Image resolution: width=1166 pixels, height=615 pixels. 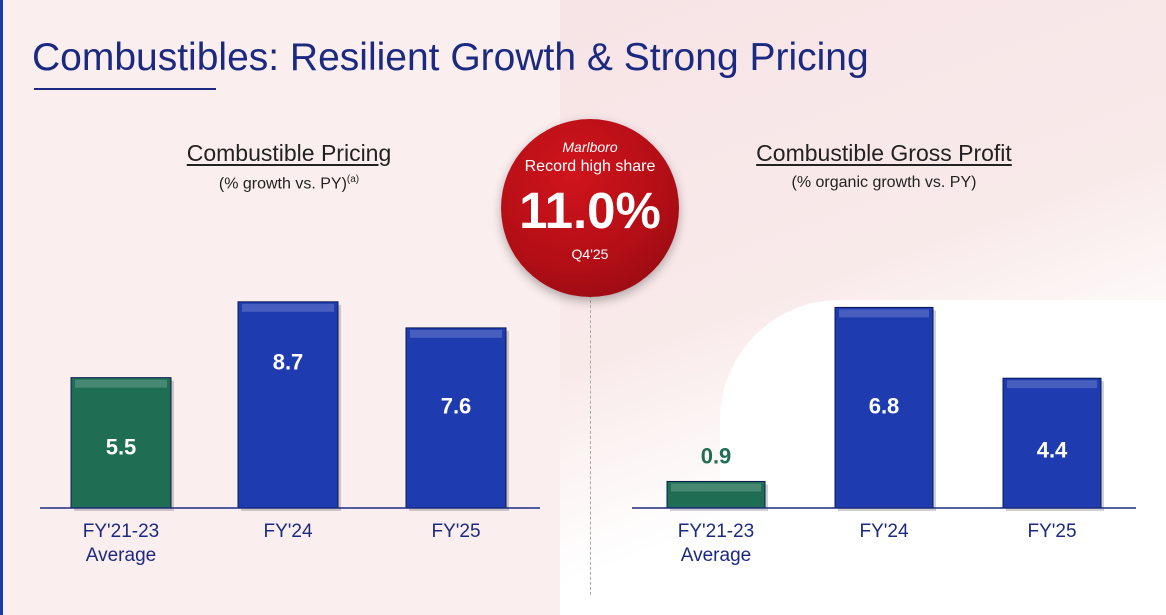 What do you see at coordinates (125, 89) in the screenshot?
I see `title-underline` at bounding box center [125, 89].